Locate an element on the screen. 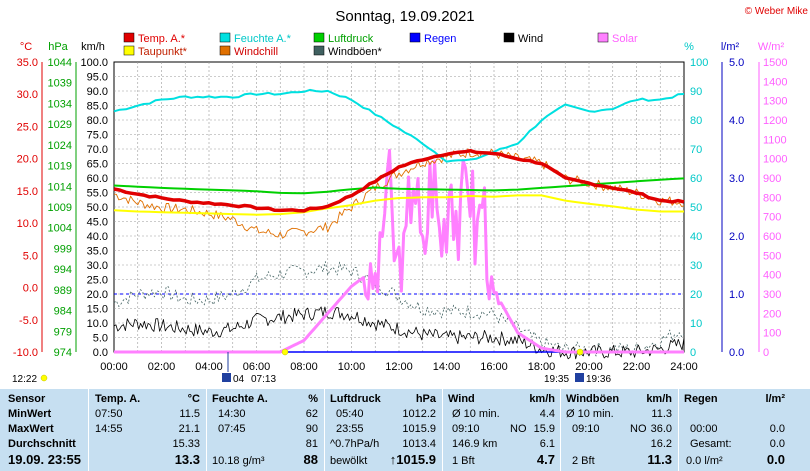 This screenshot has height=471, width=810. wind-current: 4.7 is located at coordinates (545, 459).